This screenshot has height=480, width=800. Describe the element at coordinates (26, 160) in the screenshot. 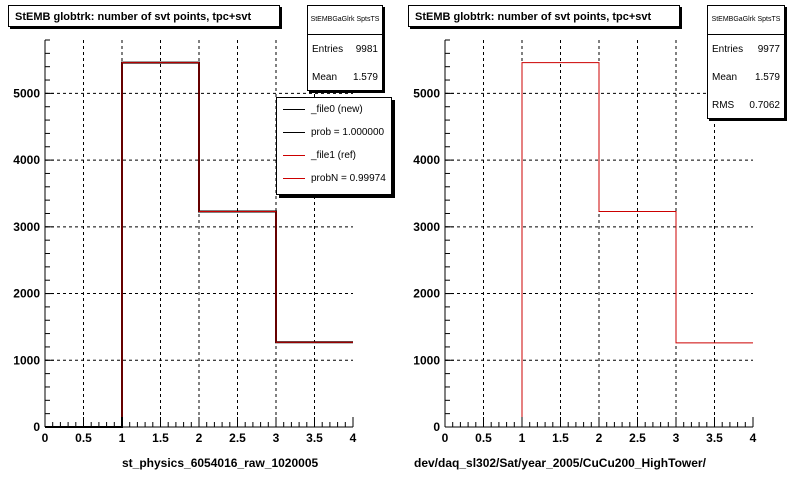

I see `pad0-y-tick-label: 4000` at that location.